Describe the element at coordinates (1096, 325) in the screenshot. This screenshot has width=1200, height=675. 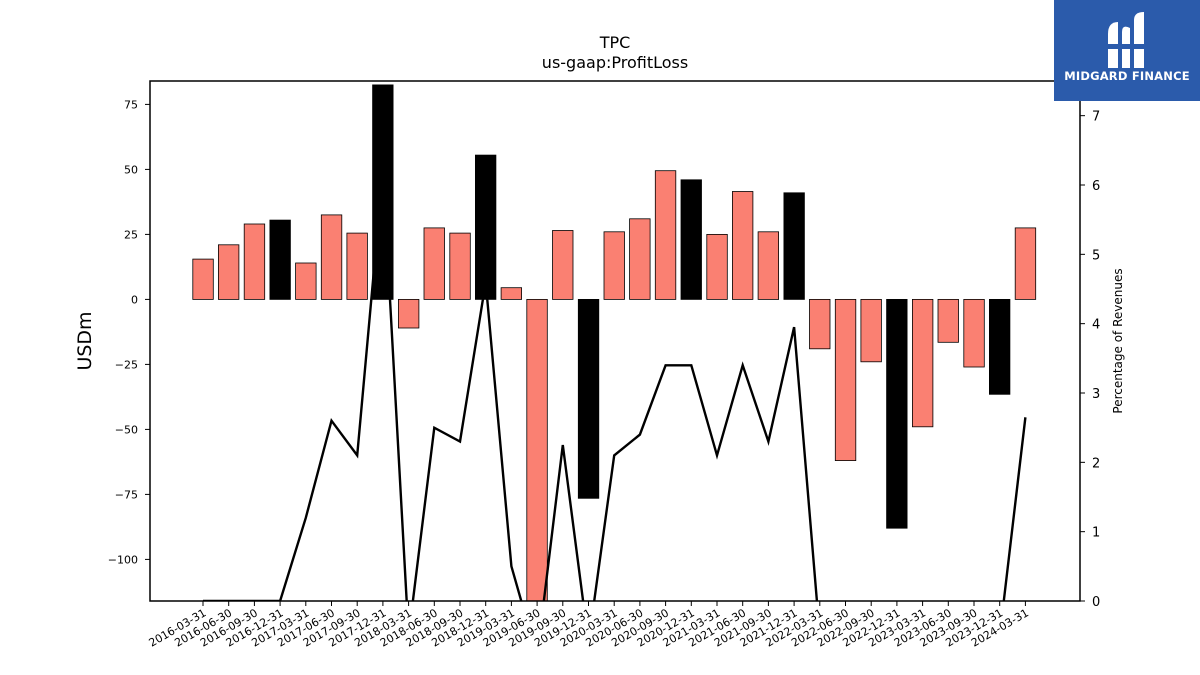
I see `y2-tick-label: 4` at that location.